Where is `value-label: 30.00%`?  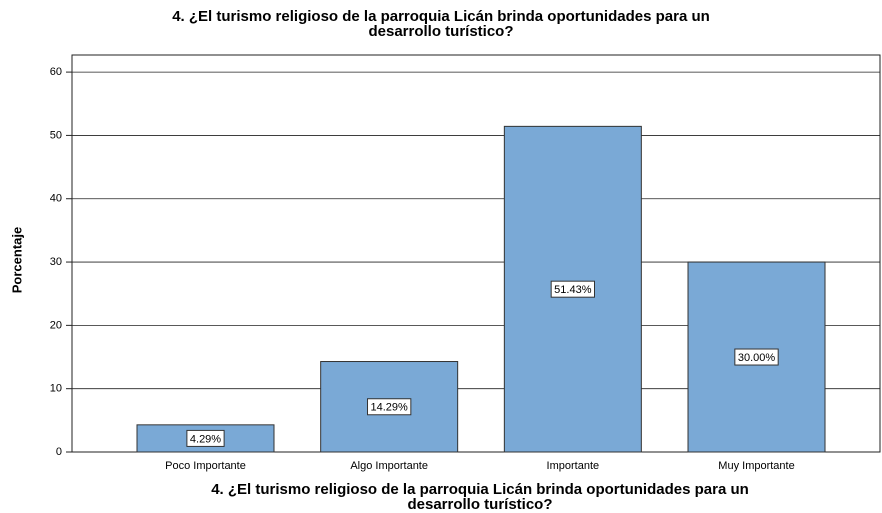 value-label: 30.00% is located at coordinates (757, 358).